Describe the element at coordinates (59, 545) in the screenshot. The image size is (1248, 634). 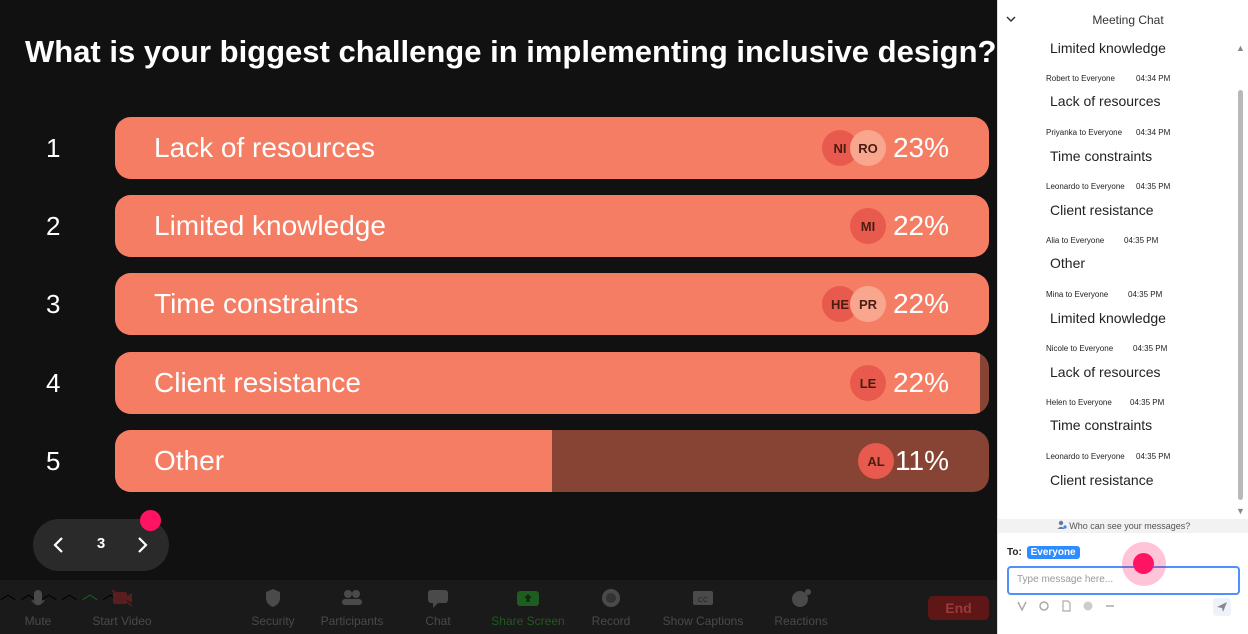
I see `chevron-left-icon` at that location.